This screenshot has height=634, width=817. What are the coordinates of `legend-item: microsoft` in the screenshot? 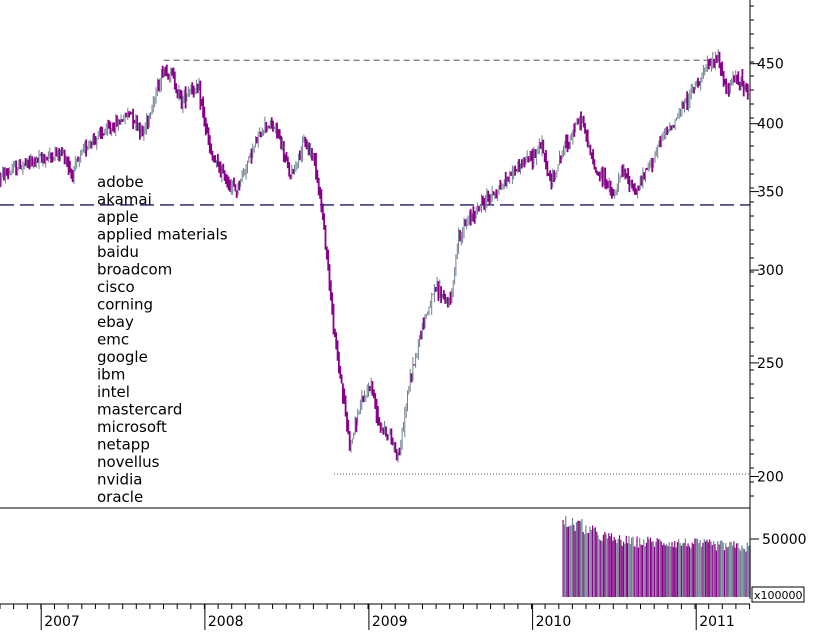 It's located at (132, 427).